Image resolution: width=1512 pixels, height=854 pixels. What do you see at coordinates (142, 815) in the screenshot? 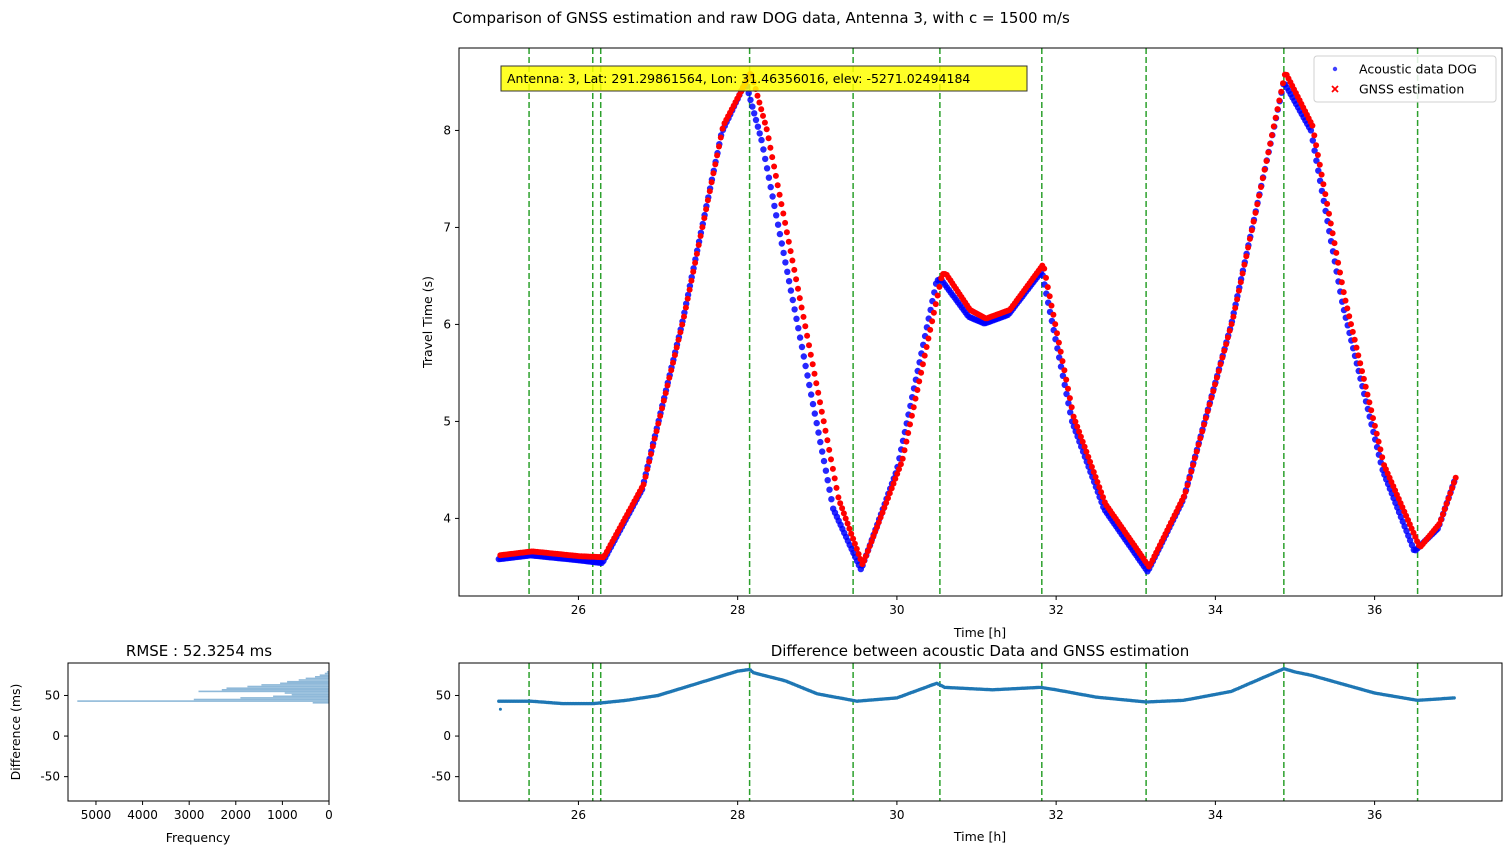
I see `histogram-xtick-label: 4000` at bounding box center [142, 815].